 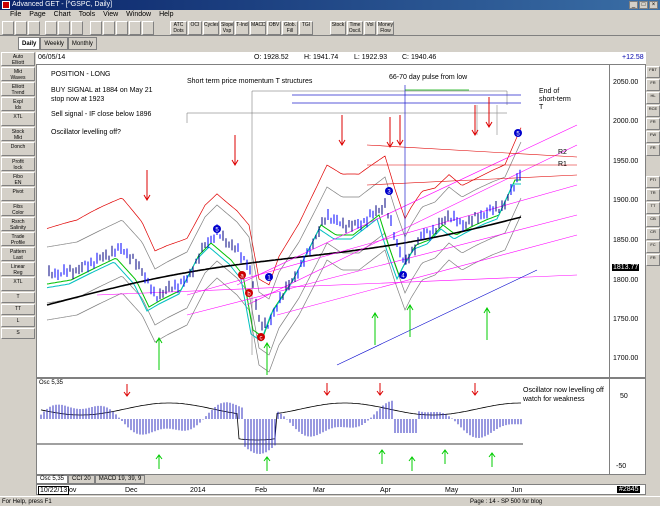 I want to click on drawtool-10: TT, so click(x=653, y=208).